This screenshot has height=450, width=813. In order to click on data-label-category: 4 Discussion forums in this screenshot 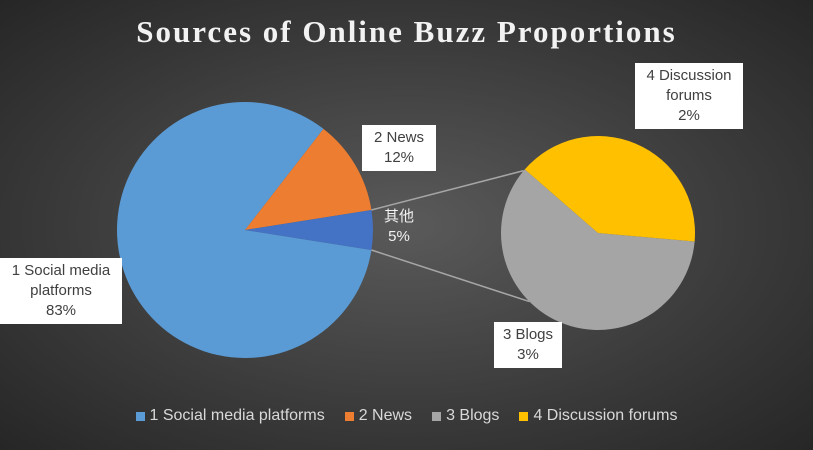, I will do `click(689, 85)`.